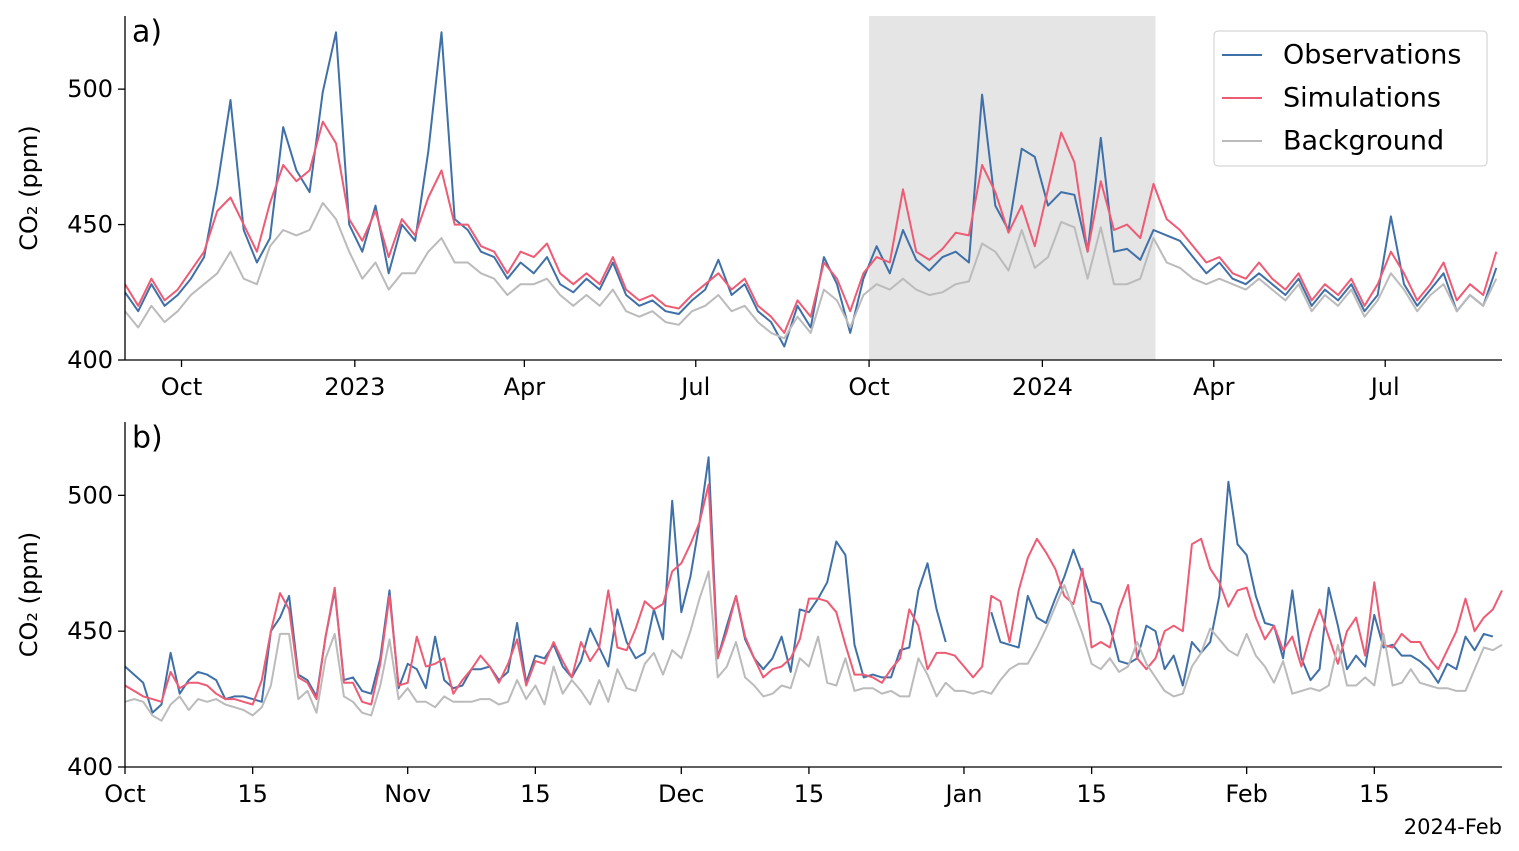 Image resolution: width=1519 pixels, height=851 pixels. What do you see at coordinates (1362, 98) in the screenshot?
I see `legend-label: Simulations` at bounding box center [1362, 98].